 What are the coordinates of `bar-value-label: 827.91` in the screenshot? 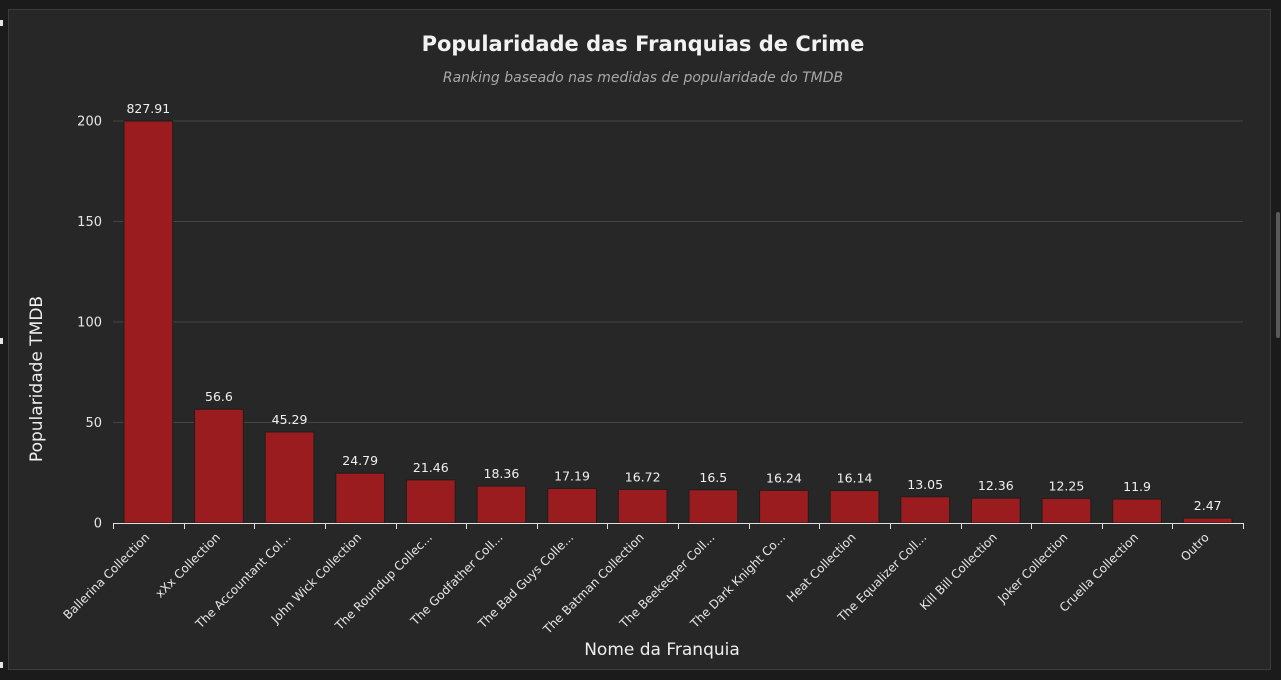 It's located at (148, 108).